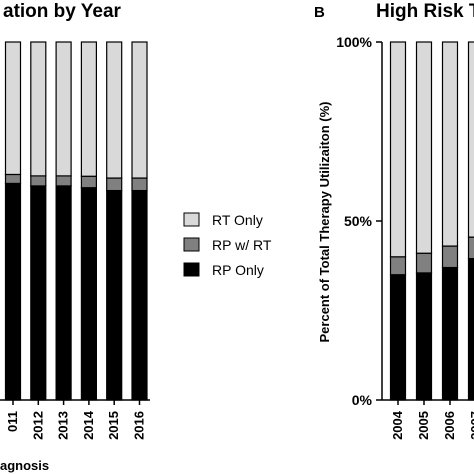 The height and width of the screenshot is (474, 474). I want to click on panel-b-plot, so click(431, 221).